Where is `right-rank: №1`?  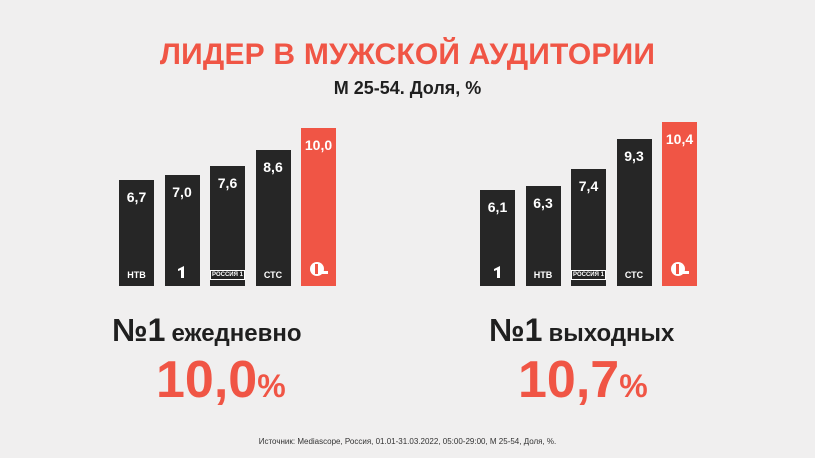
right-rank: №1 is located at coordinates (516, 330).